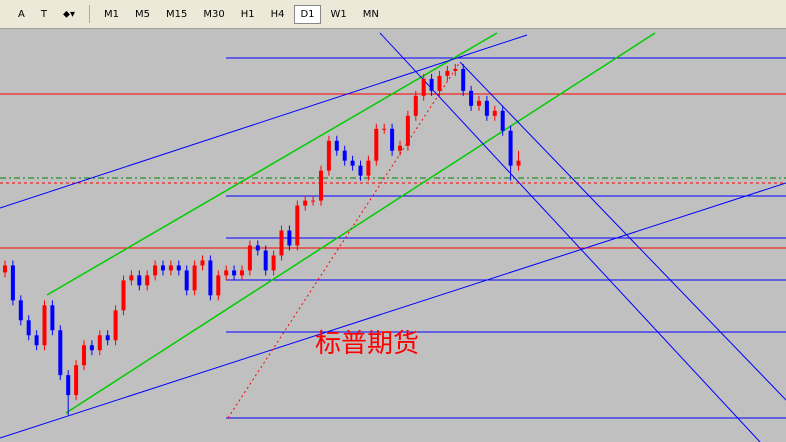  I want to click on period-button: M30, so click(214, 14).